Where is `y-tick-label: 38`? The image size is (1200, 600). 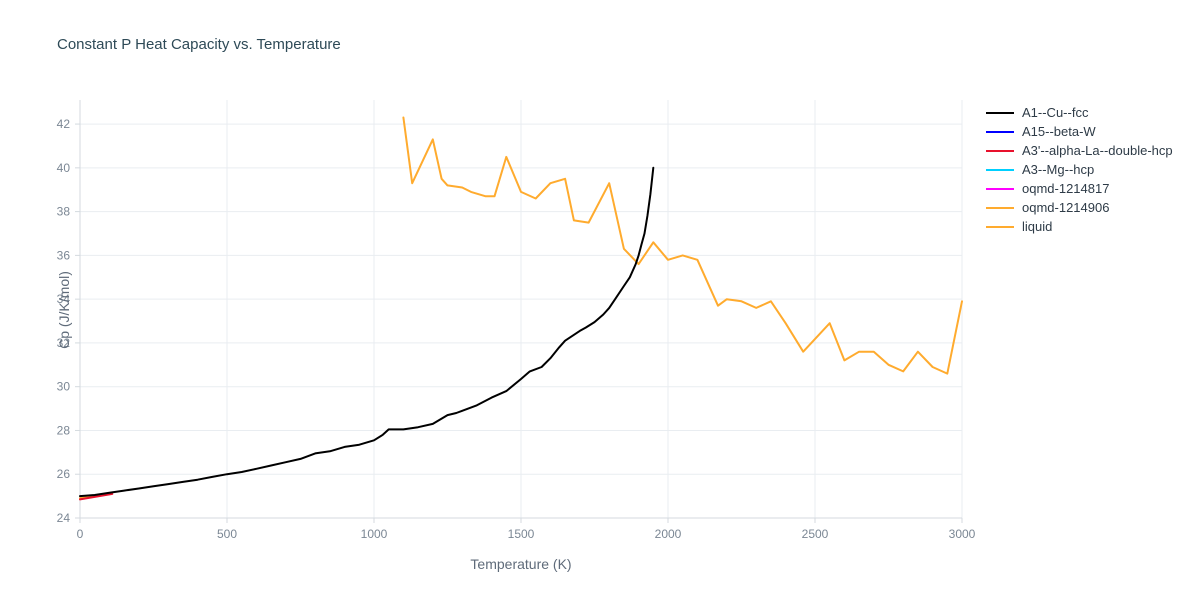
y-tick-label: 38 is located at coordinates (64, 212).